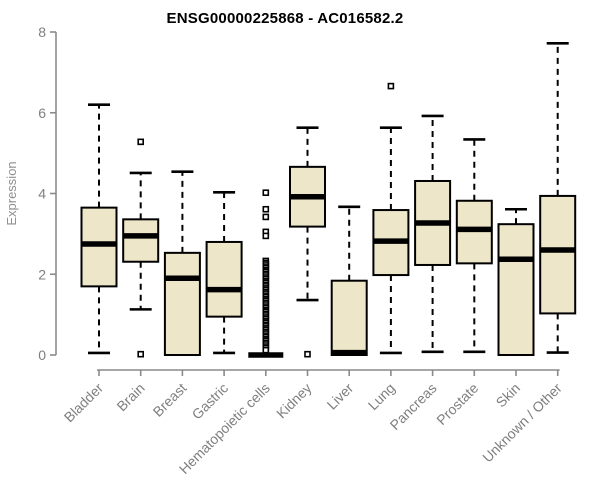 This screenshot has width=600, height=500. I want to click on x-tick-label-skin: Skin, so click(508, 395).